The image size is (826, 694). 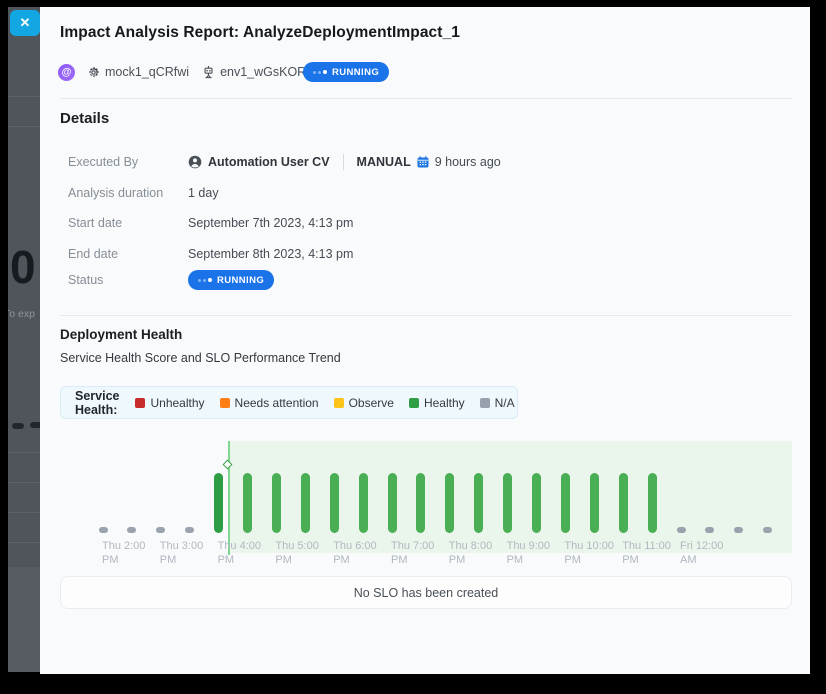 I want to click on mock-name: mock1_qCRfwi, so click(x=147, y=72).